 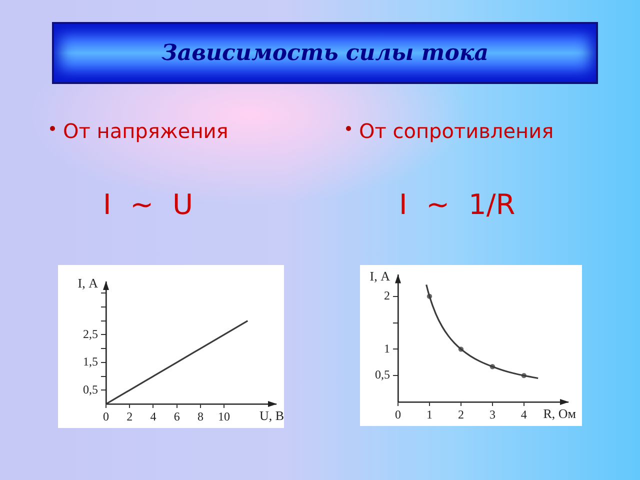 I want to click on y-tick-label: 2, so click(x=387, y=295).